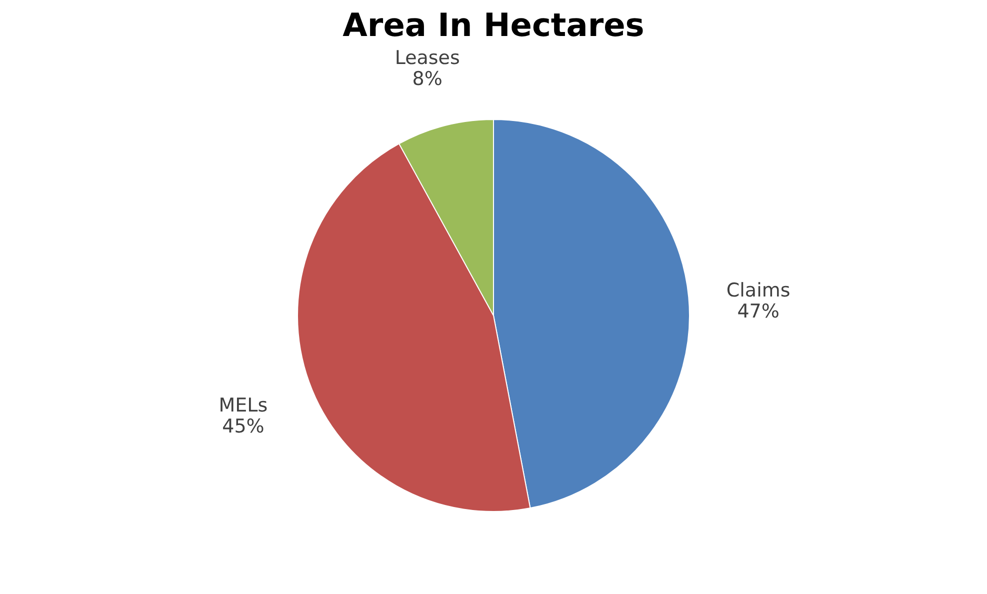  What do you see at coordinates (493, 25) in the screenshot?
I see `chart-title: Area In Hectares` at bounding box center [493, 25].